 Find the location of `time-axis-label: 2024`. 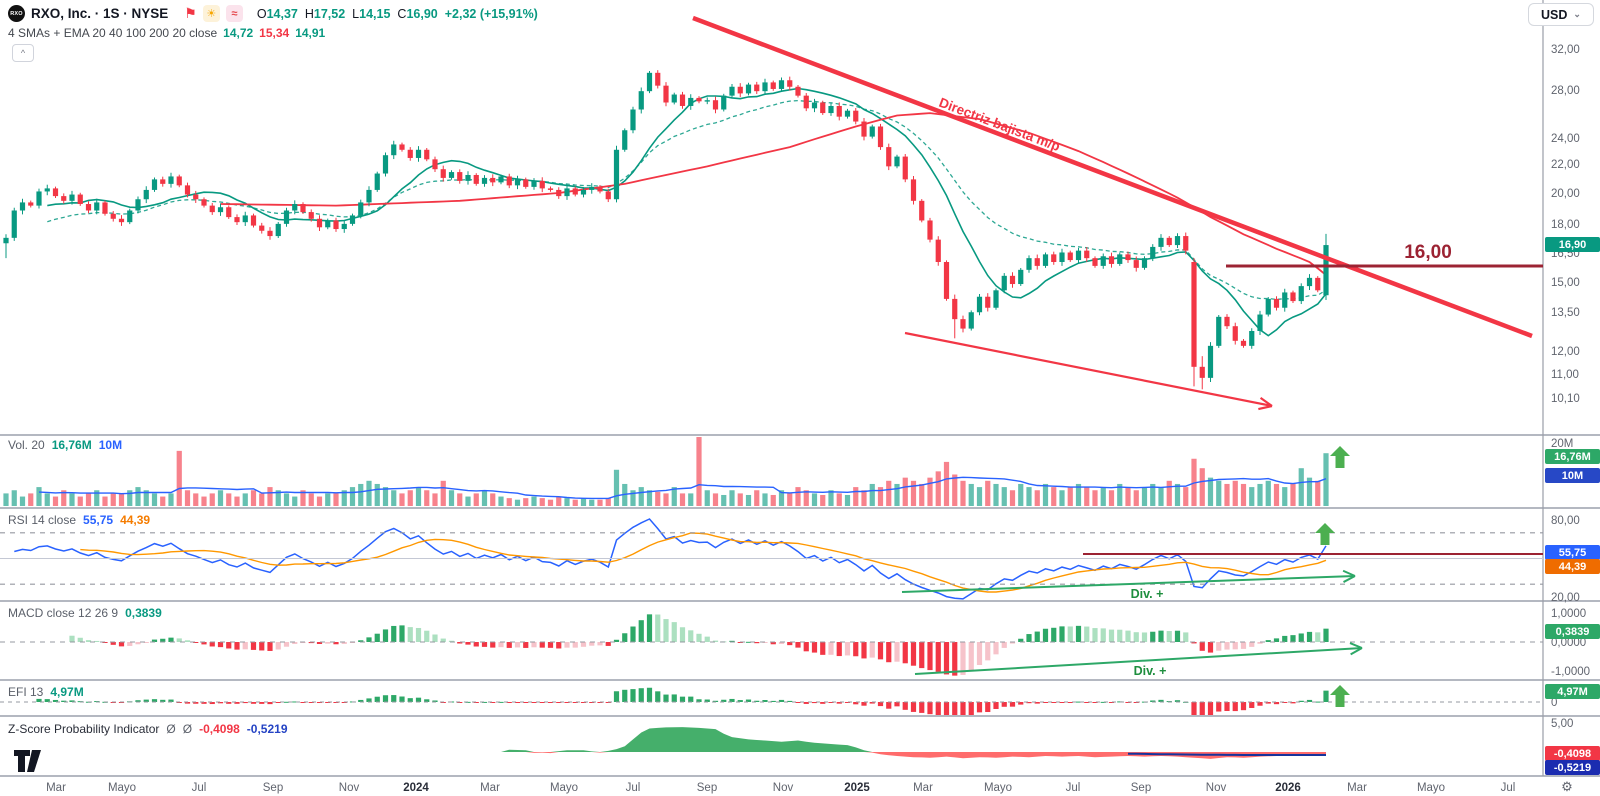

time-axis-label: 2024 is located at coordinates (416, 788).